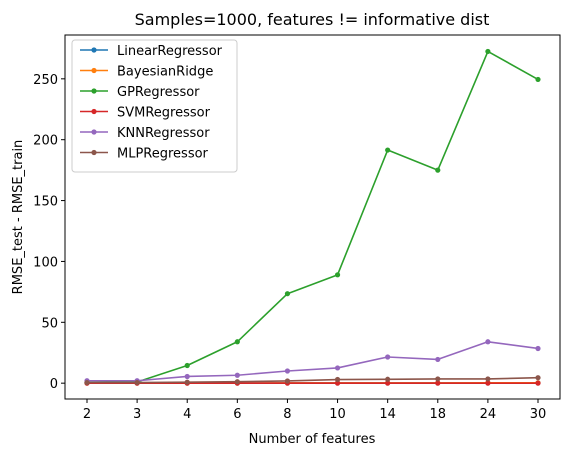  Describe the element at coordinates (313, 380) in the screenshot. I see `series-line-mlpregressor` at that location.